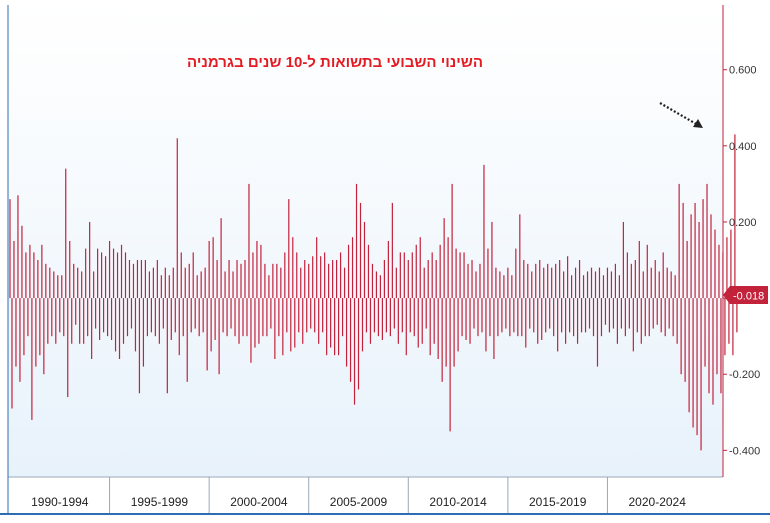  What do you see at coordinates (160, 502) in the screenshot?
I see `x-tick-label: 1995-1999` at bounding box center [160, 502].